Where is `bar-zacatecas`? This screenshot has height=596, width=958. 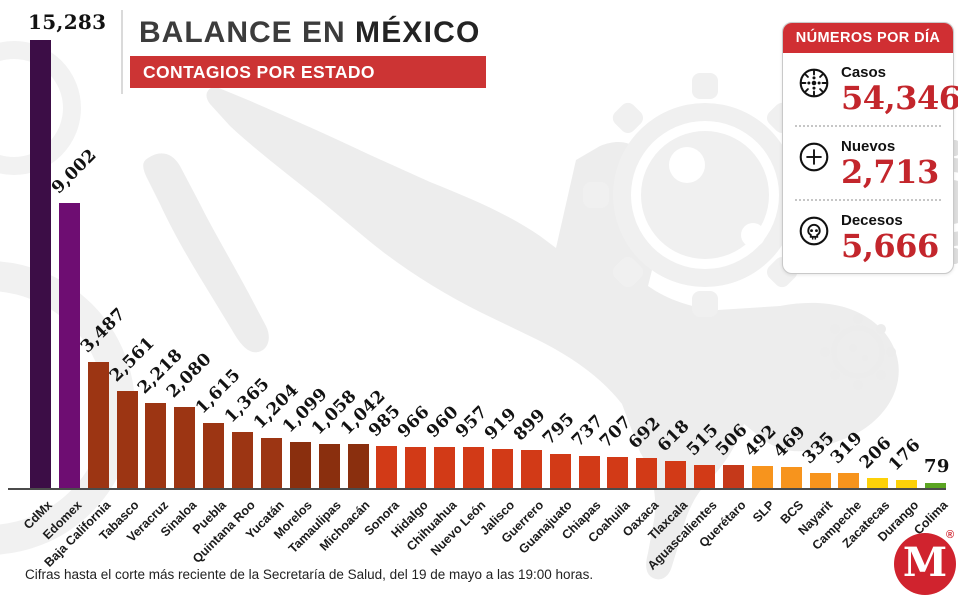
bar-zacatecas is located at coordinates (878, 484).